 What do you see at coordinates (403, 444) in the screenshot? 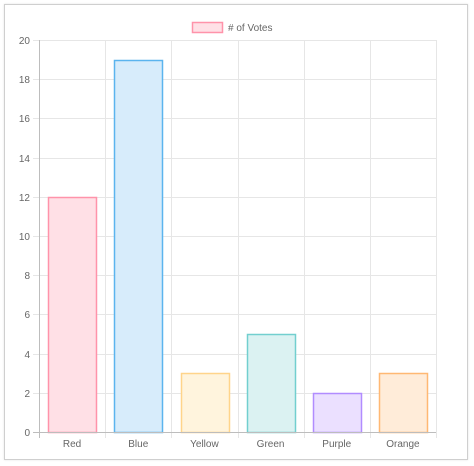
I see `x-tick-label: Orange` at bounding box center [403, 444].